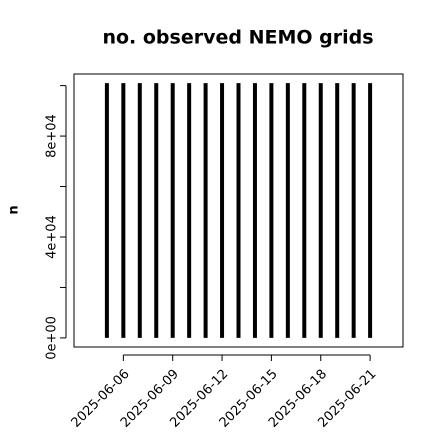 This screenshot has height=440, width=440. Describe the element at coordinates (52, 136) in the screenshot. I see `y-tick-label: 8e+04` at that location.